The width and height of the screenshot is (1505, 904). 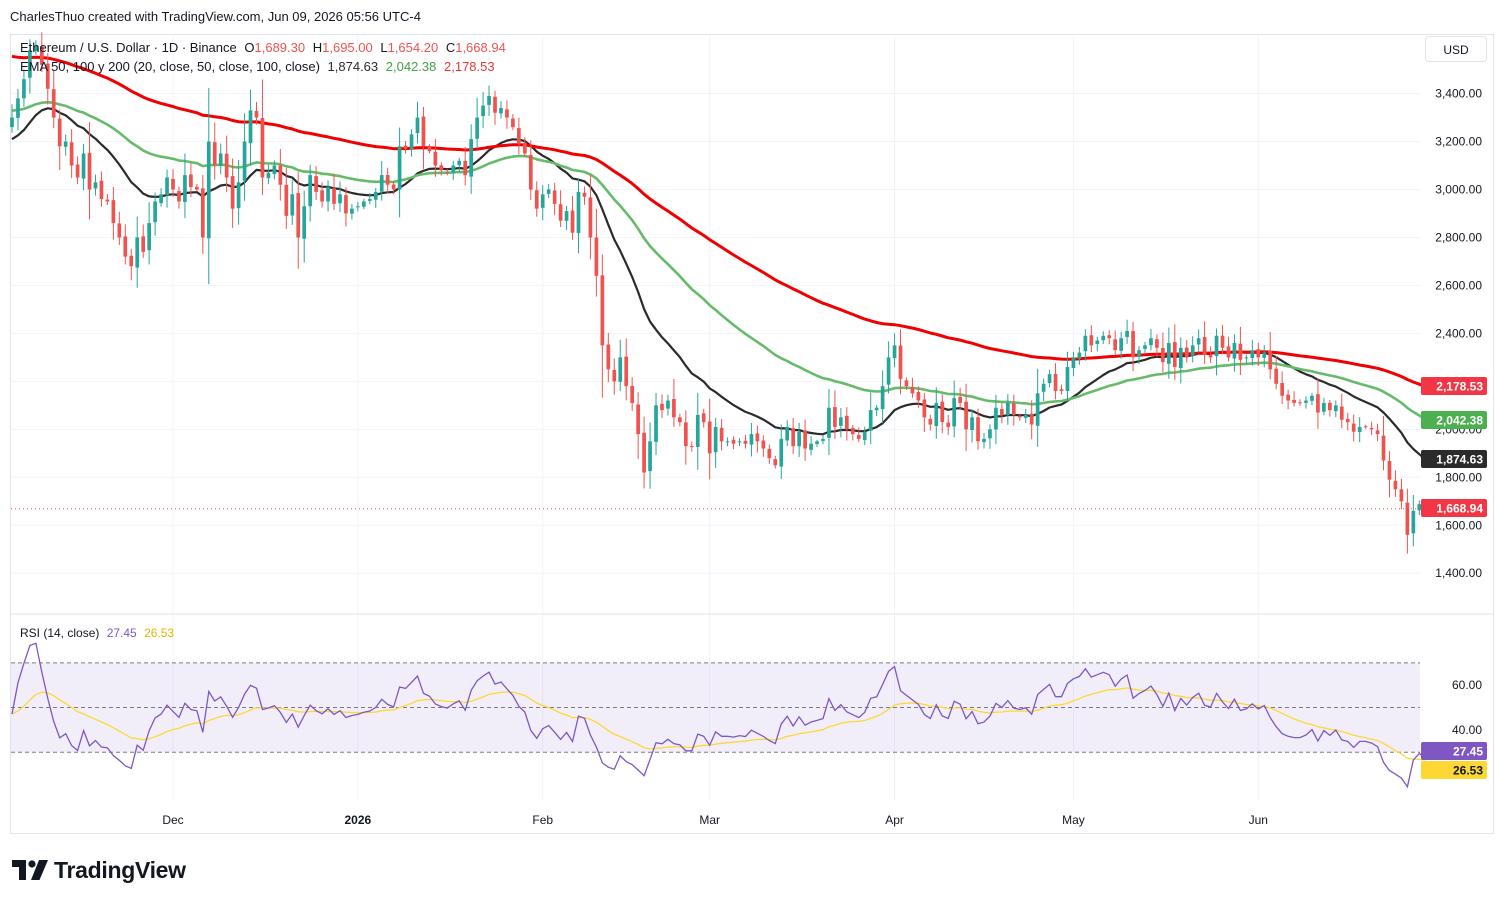 I want to click on time-axis-label: Dec, so click(x=172, y=820).